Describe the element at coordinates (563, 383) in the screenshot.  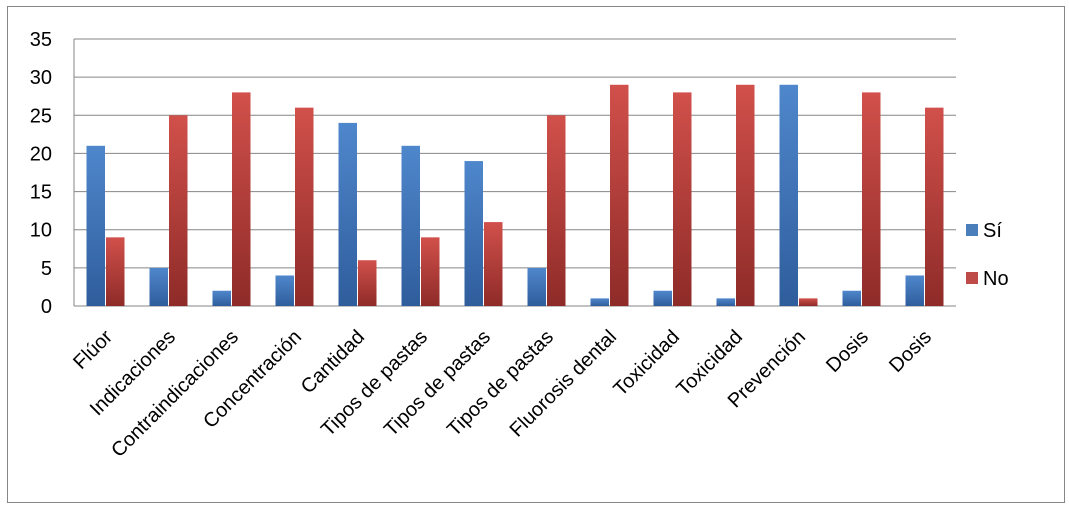
I see `x-tick-label: Fluorosis dental` at that location.